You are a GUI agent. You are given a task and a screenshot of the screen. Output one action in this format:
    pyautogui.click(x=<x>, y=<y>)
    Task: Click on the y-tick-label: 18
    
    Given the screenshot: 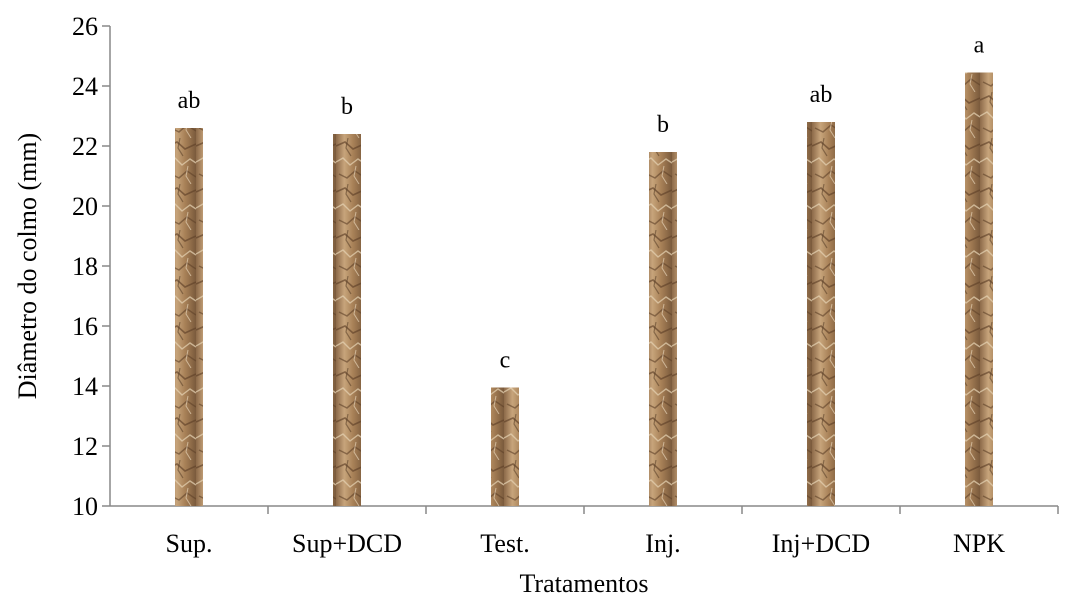 What is the action you would take?
    pyautogui.click(x=85, y=266)
    